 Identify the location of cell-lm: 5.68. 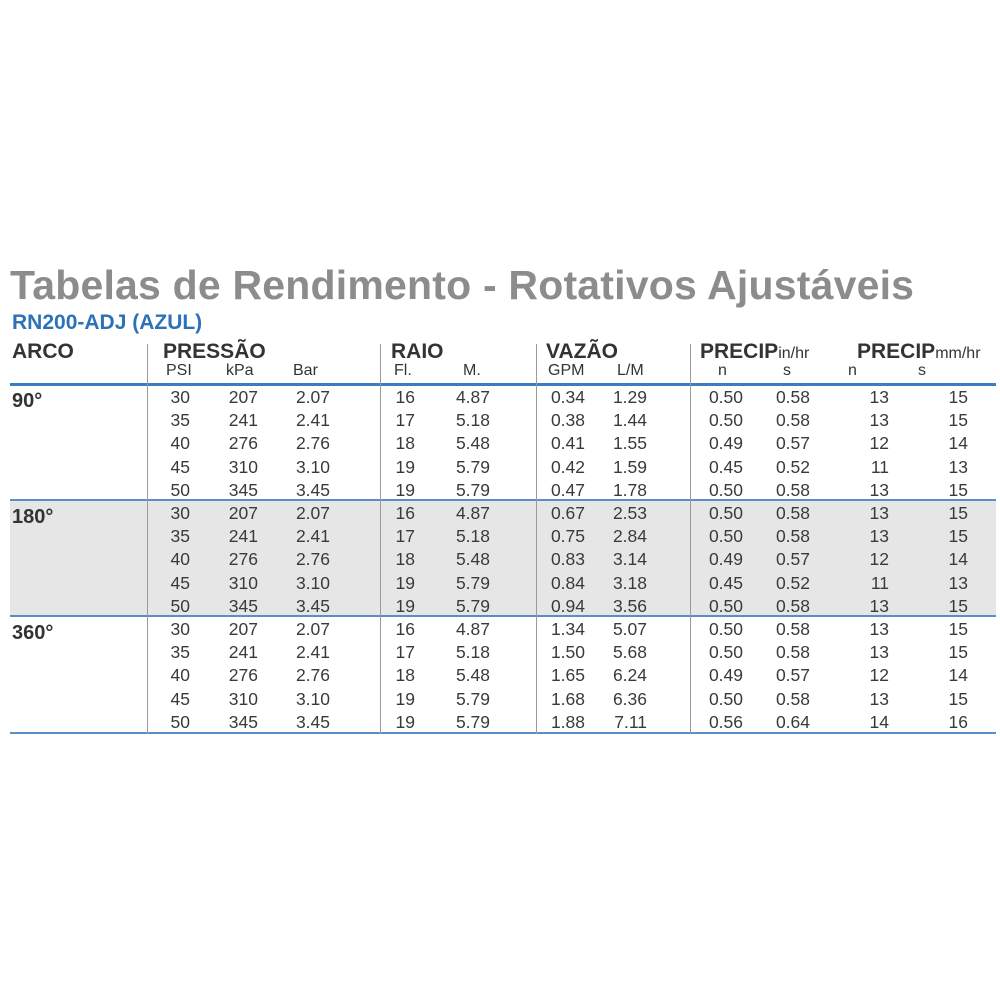
(629, 652).